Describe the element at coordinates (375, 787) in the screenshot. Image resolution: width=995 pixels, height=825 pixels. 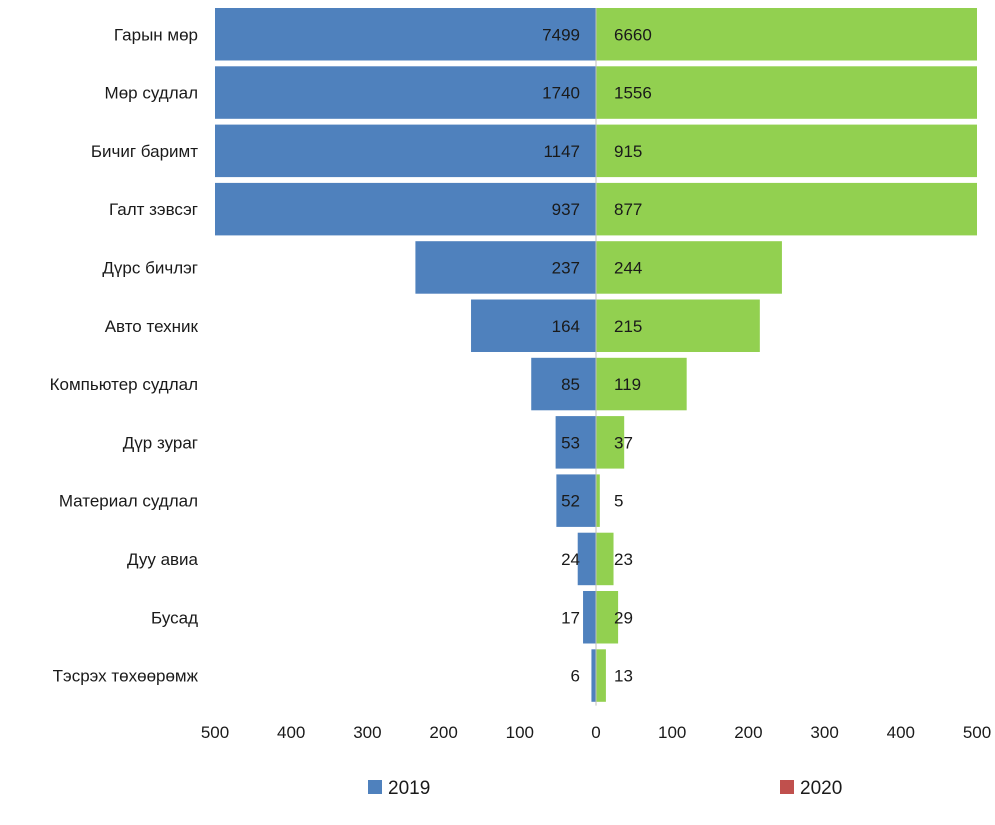
I see `legend-swatch-2019` at that location.